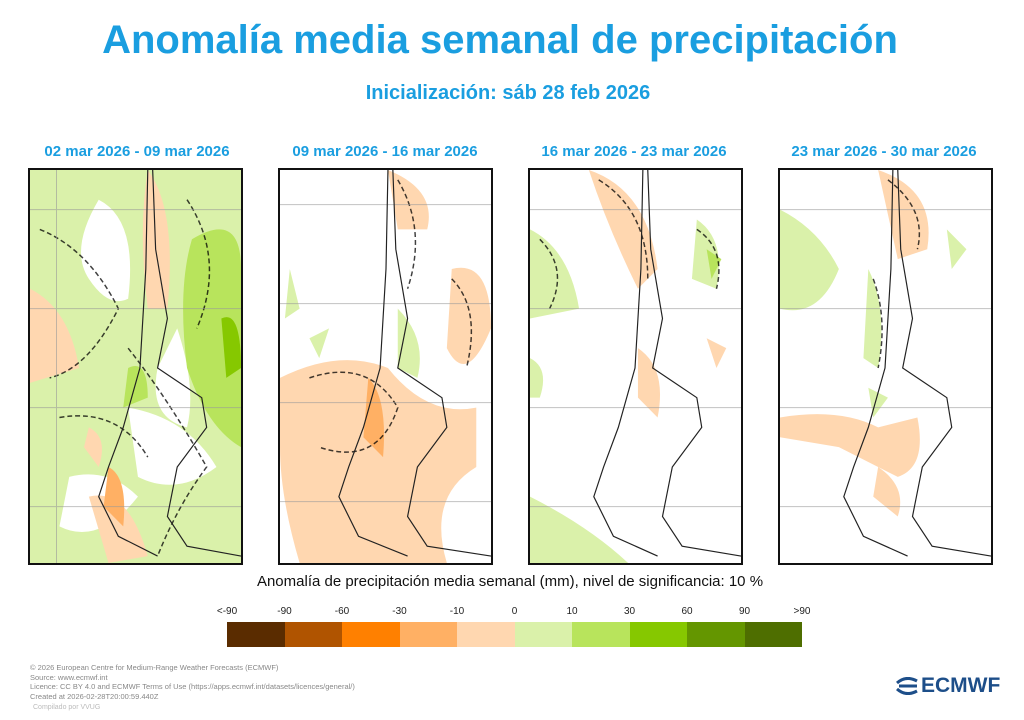 This screenshot has height=720, width=1024. I want to click on compiled-by: Compilado por VVUG, so click(67, 707).